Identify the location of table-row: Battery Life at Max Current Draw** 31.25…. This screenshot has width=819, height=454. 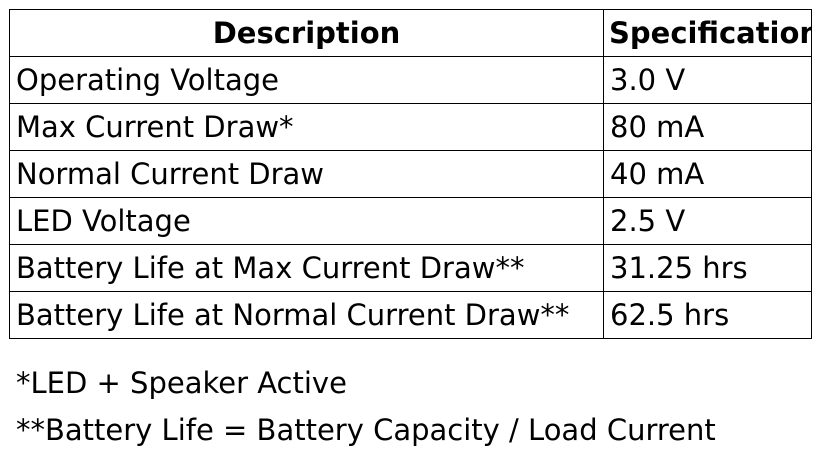
(410, 268).